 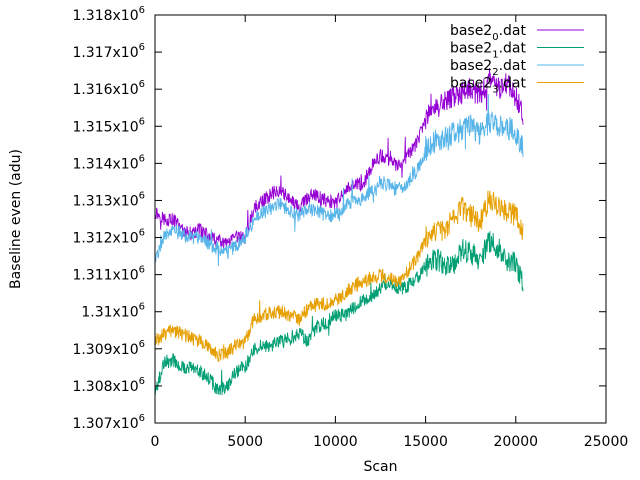 I want to click on y-tick-label: 1.31x10⁶, so click(x=113, y=311).